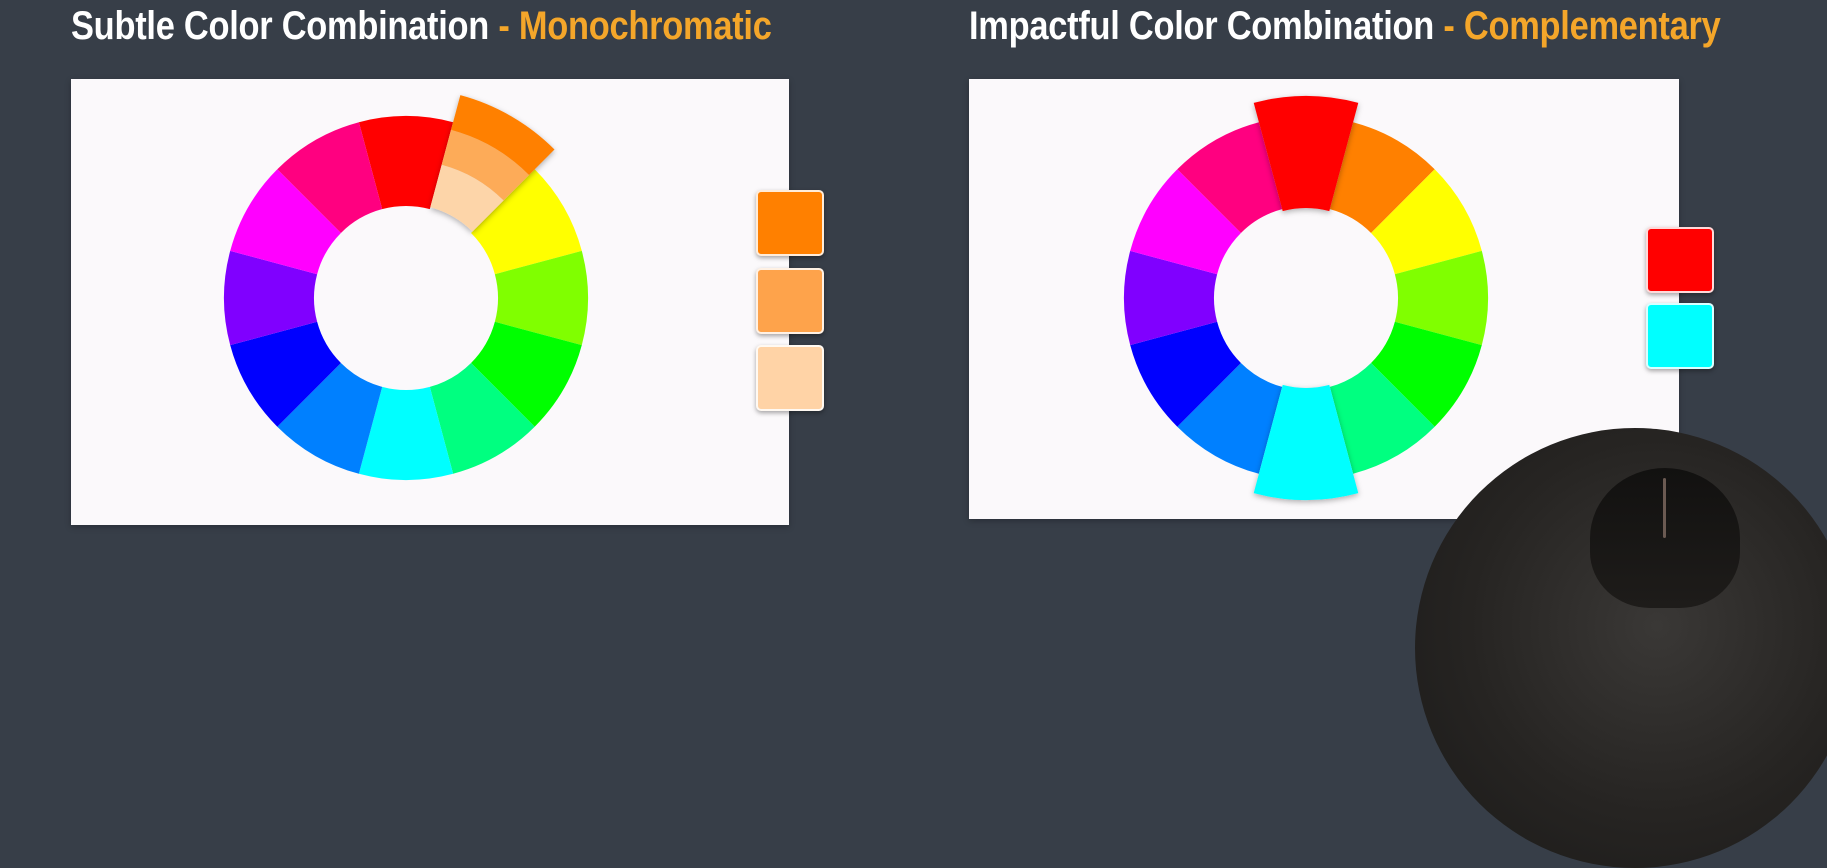  I want to click on tint-band-base, so click(503, 135).